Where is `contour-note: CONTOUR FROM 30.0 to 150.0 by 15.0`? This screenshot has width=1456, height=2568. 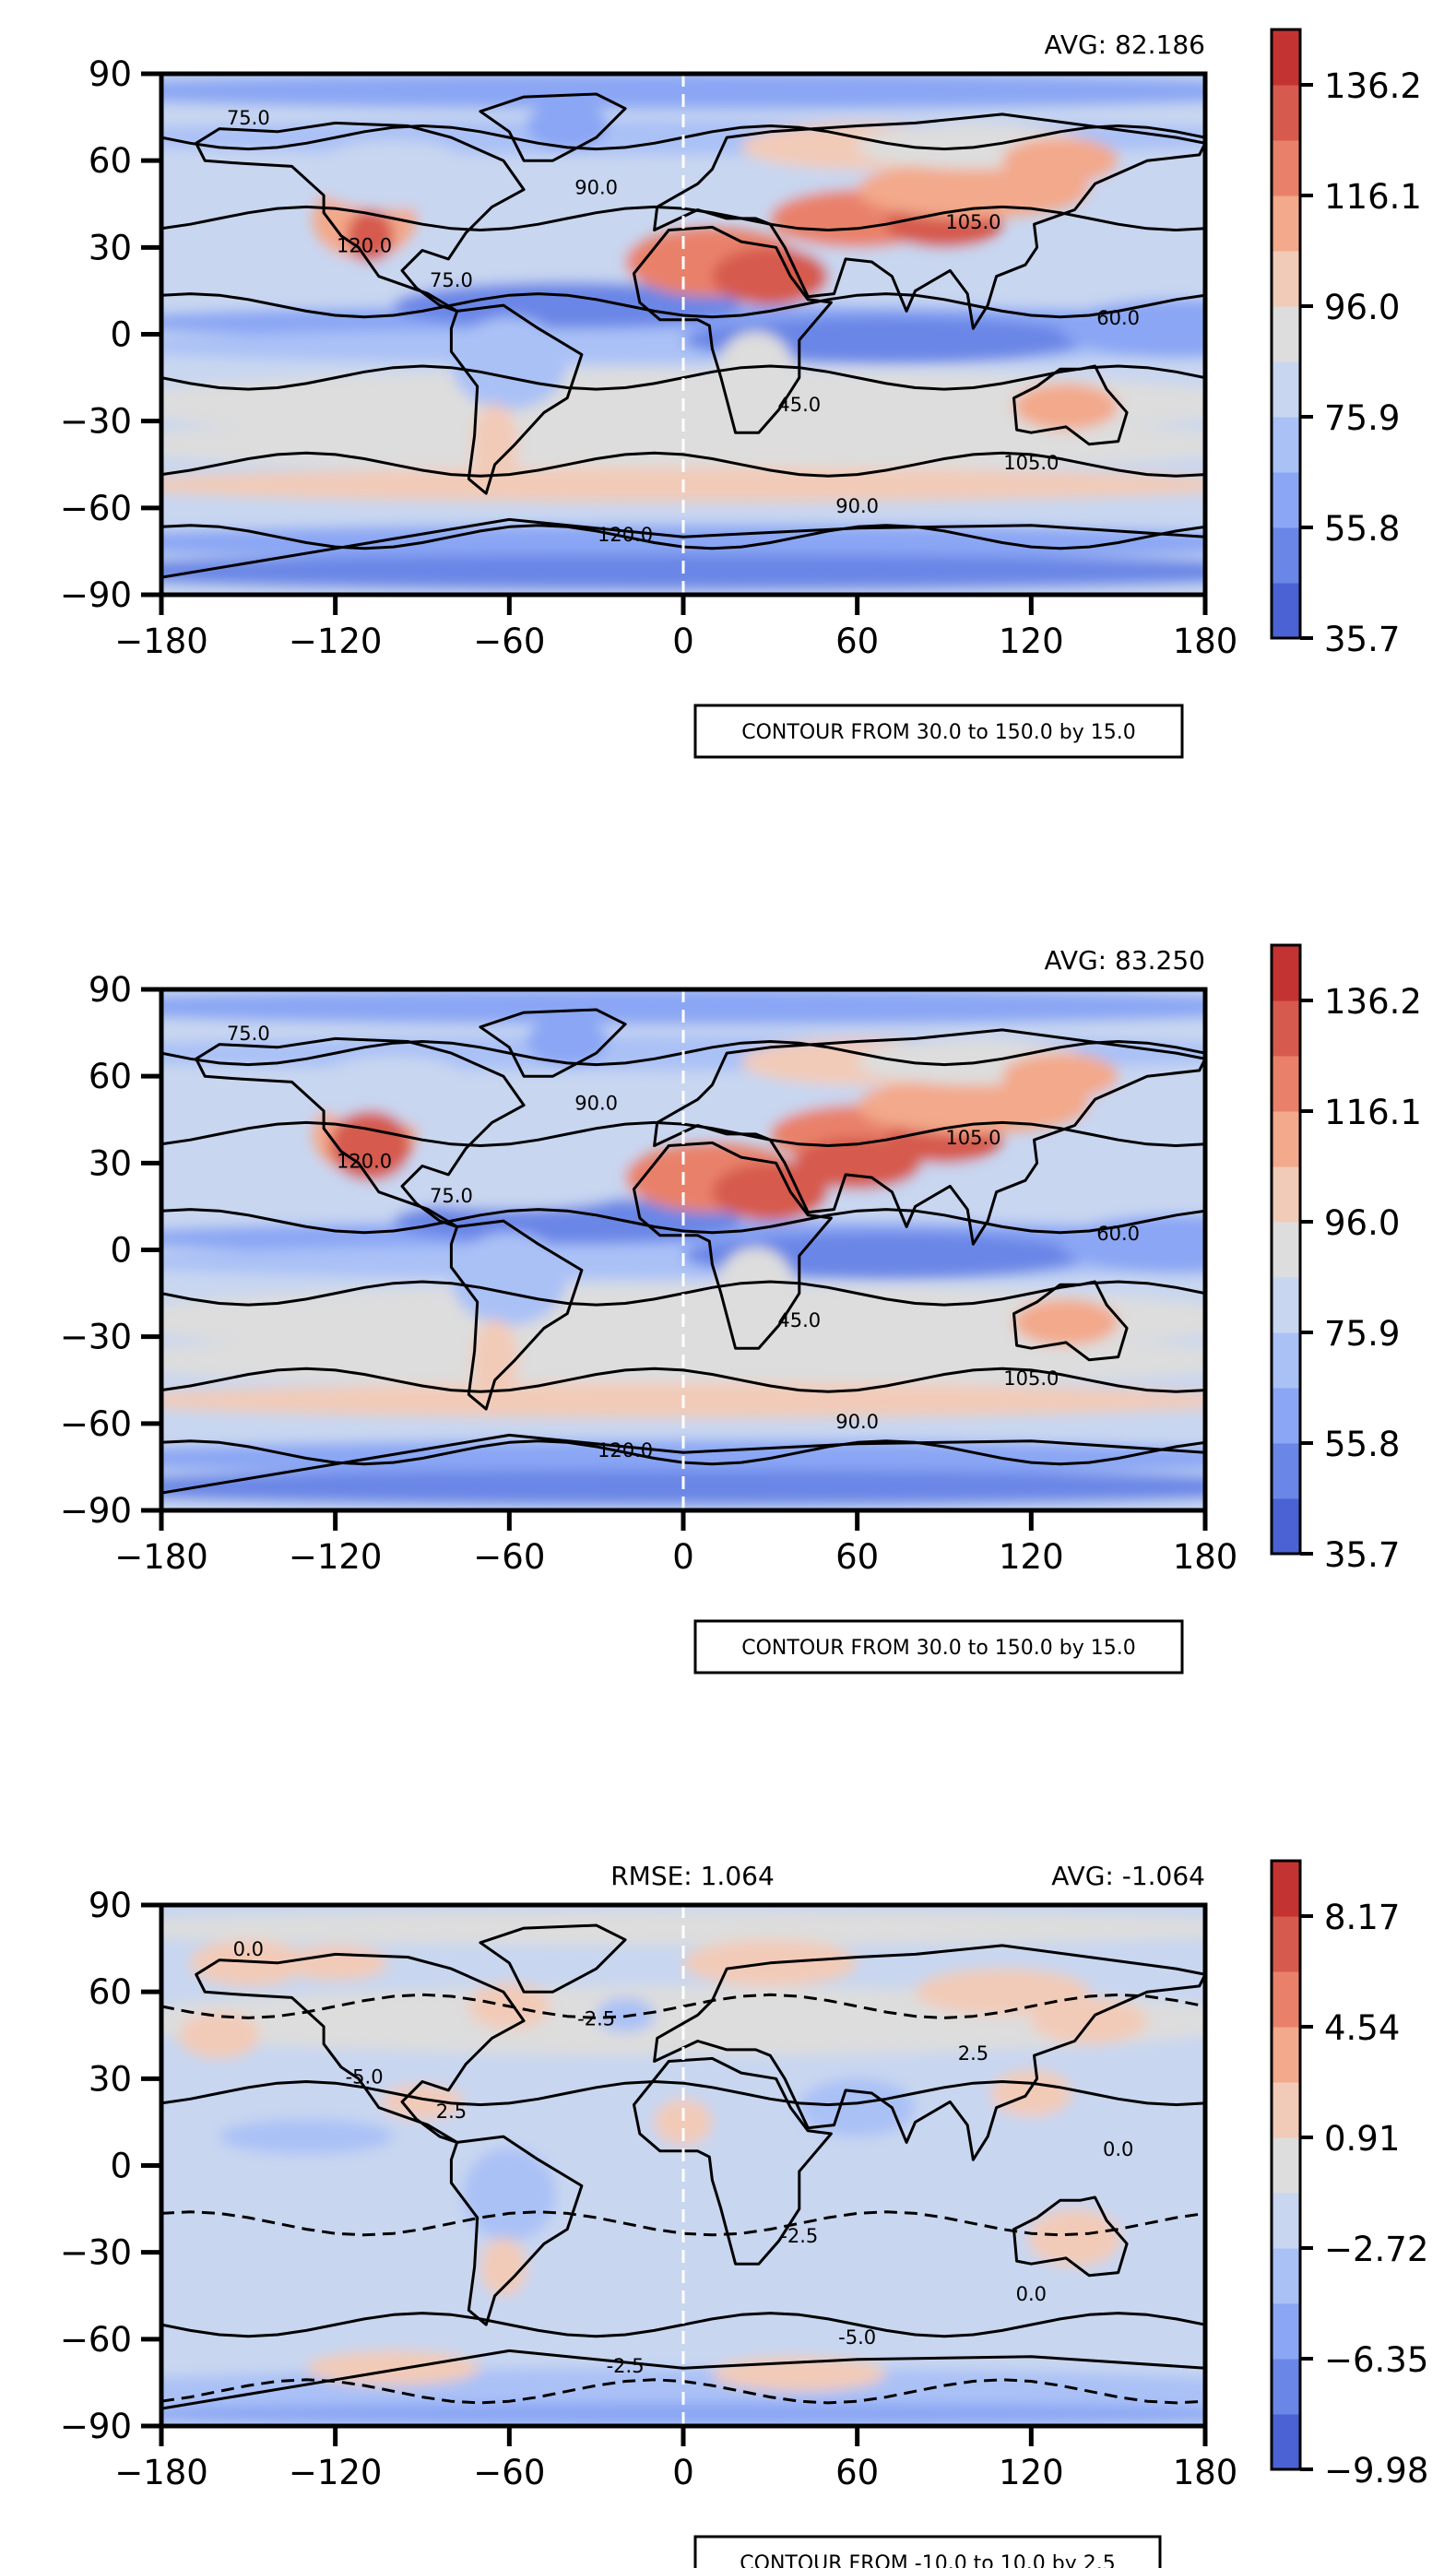 contour-note: CONTOUR FROM 30.0 to 150.0 by 15.0 is located at coordinates (938, 1649).